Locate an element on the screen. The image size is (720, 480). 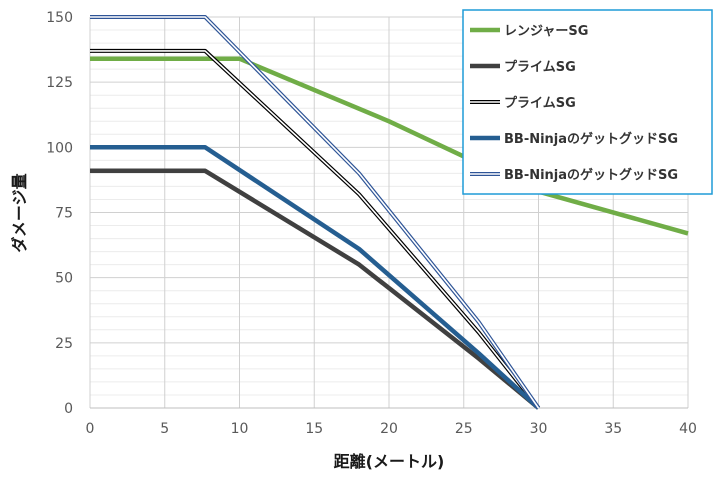
y-tick-labels: 0 25 50 75 100 125 150 is located at coordinates (59, 213).